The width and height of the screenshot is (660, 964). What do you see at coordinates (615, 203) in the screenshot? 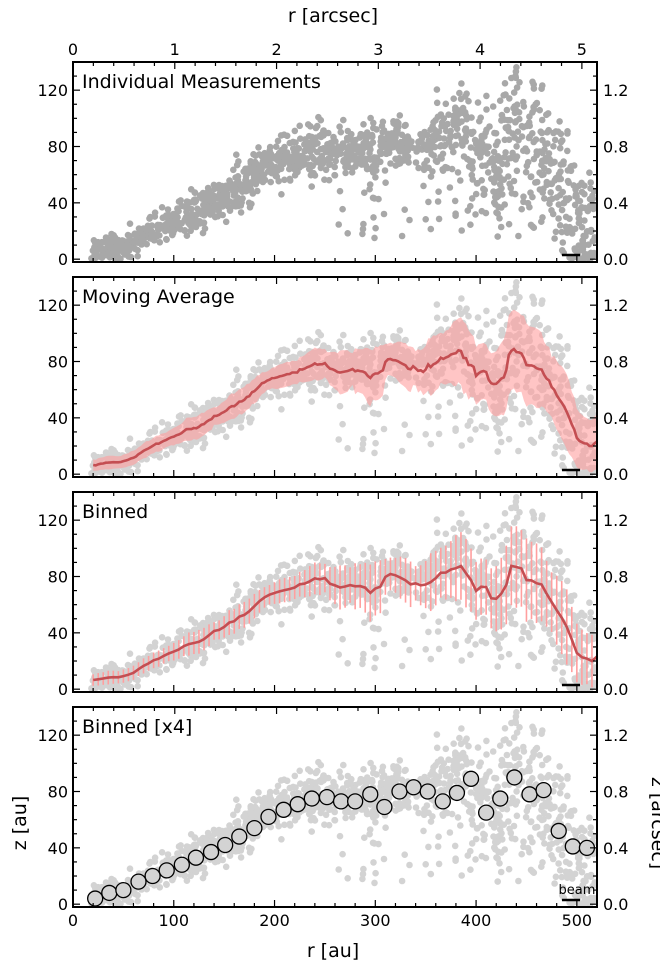
I see `y-right-tick-label: 0.4` at bounding box center [615, 203].